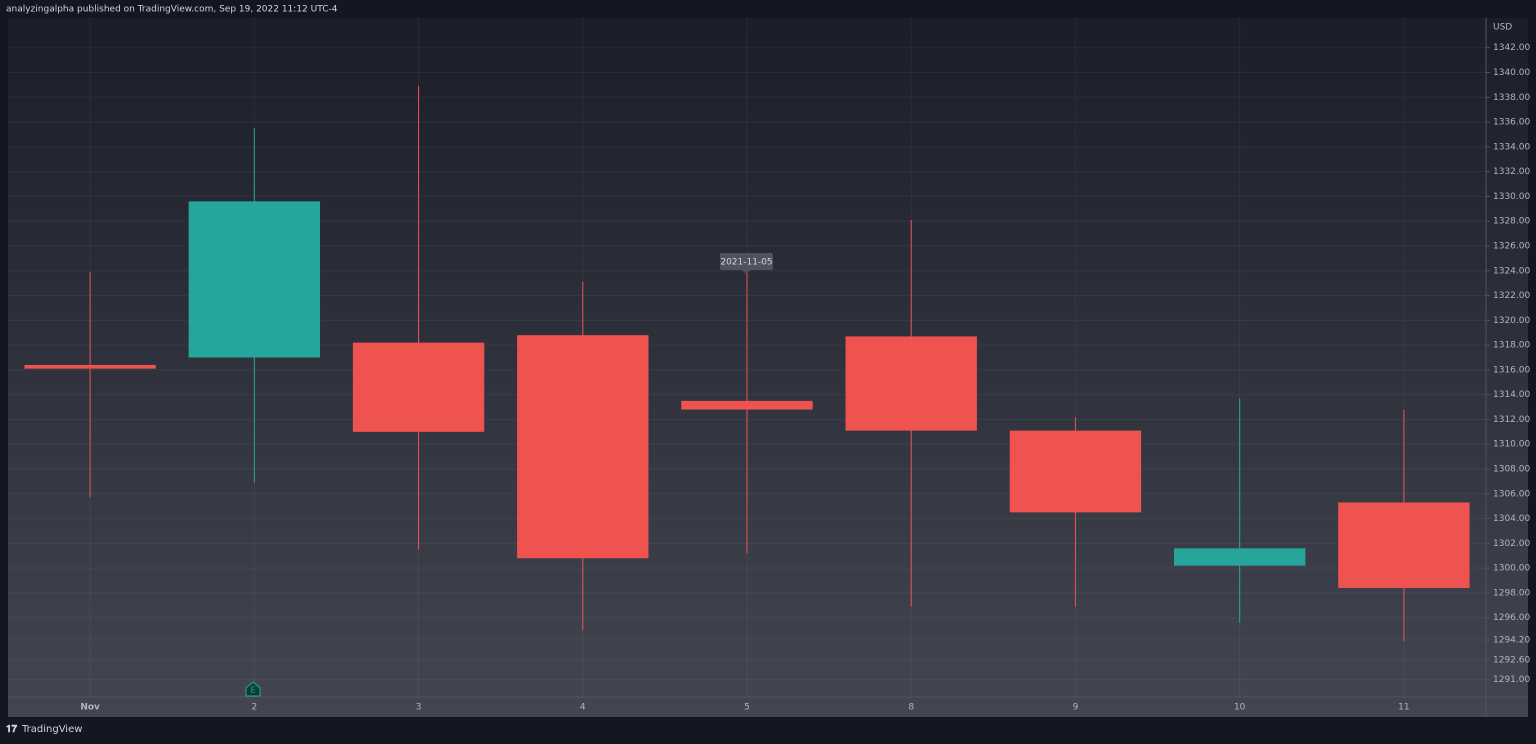  I want to click on x-tick-label: 8, so click(911, 708).